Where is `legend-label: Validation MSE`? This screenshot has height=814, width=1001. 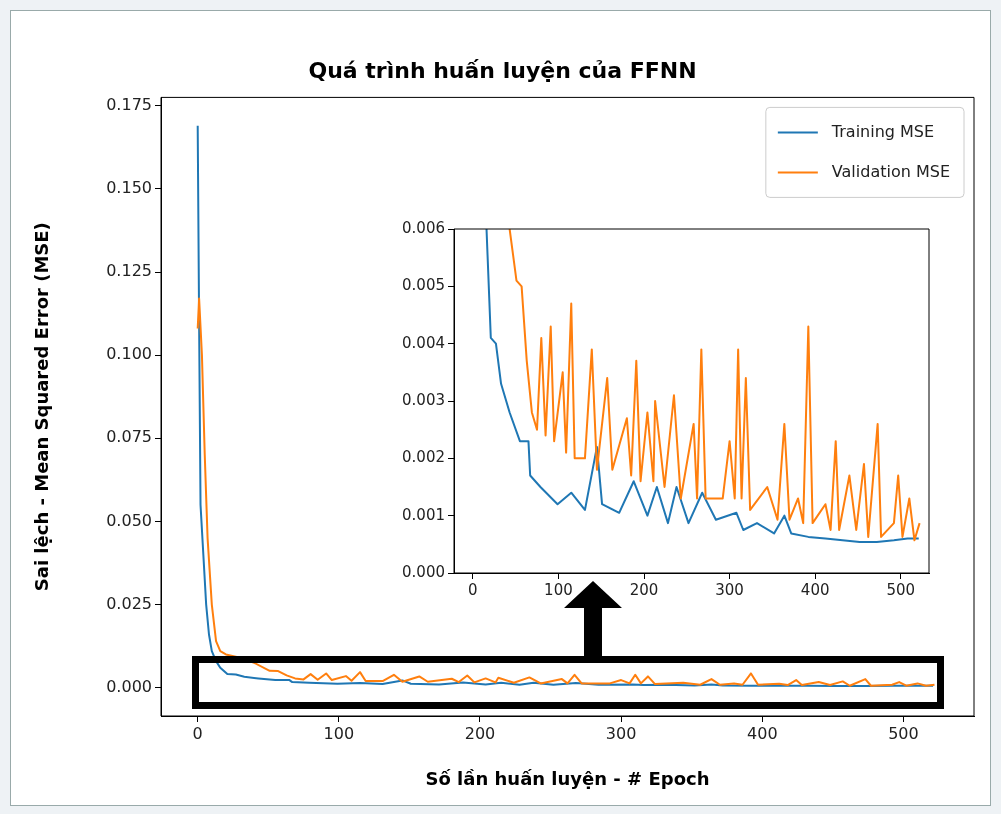
legend-label: Validation MSE is located at coordinates (891, 171).